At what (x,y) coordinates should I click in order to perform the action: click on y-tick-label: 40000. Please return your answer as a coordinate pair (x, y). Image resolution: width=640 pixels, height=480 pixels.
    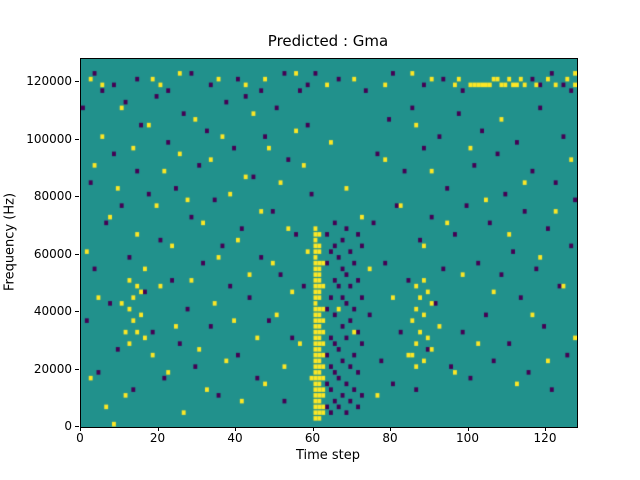
    Looking at the image, I should click on (52, 311).